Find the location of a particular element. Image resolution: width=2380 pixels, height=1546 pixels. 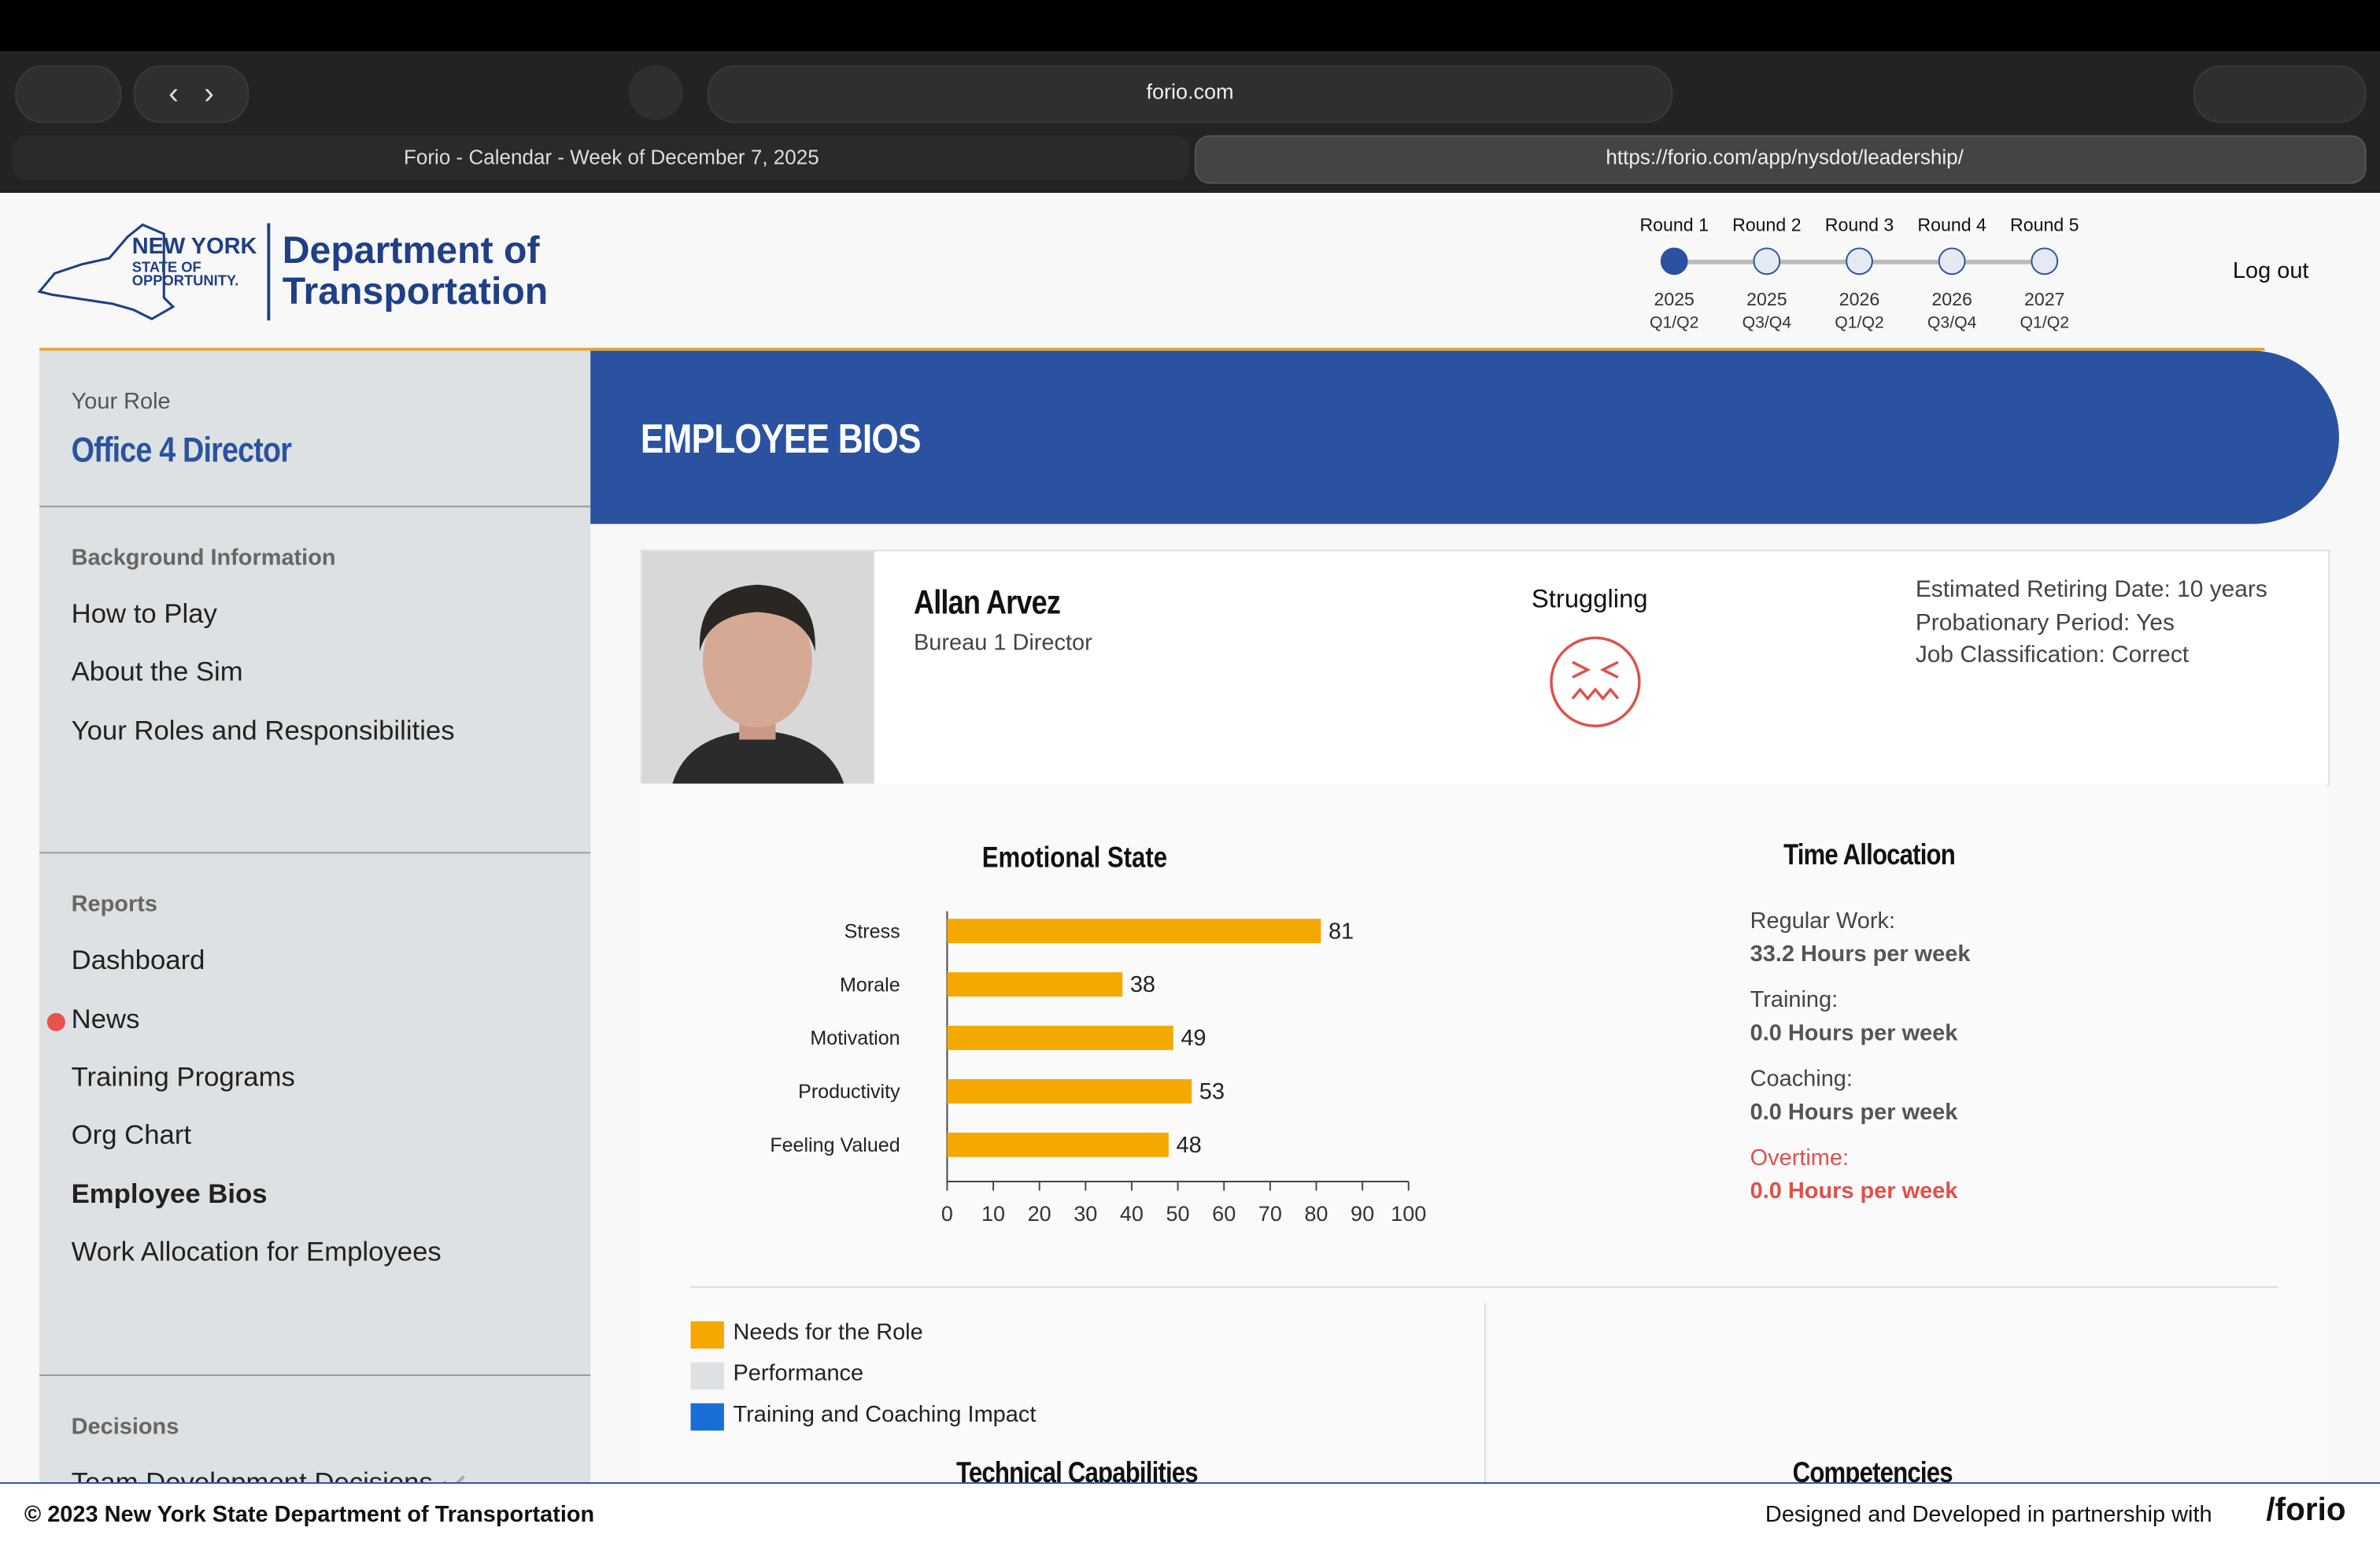

x-tick-label: 90 is located at coordinates (1362, 1214).